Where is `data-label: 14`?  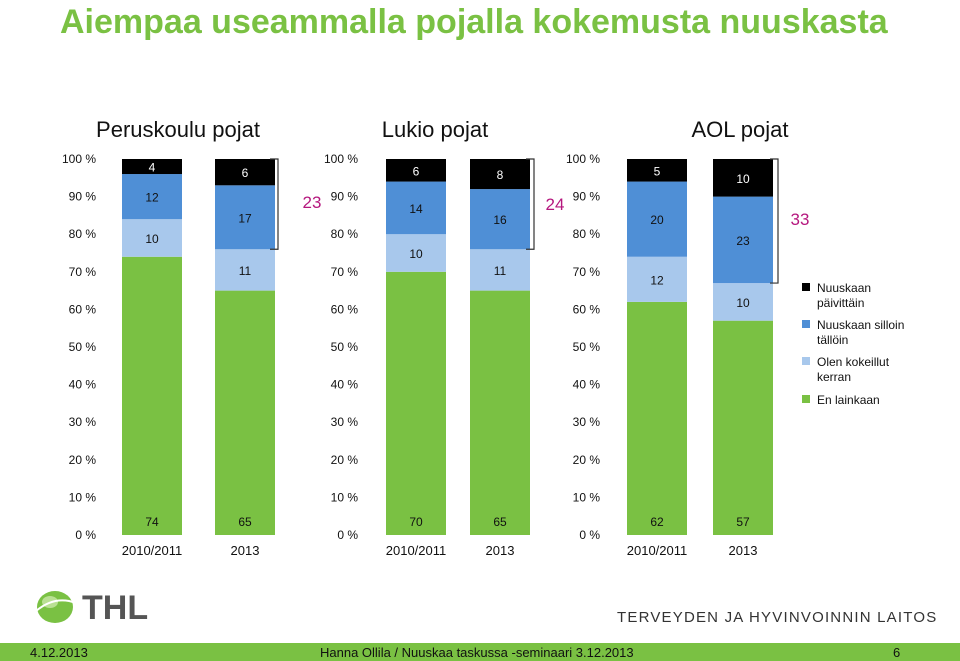
data-label: 14 is located at coordinates (416, 209).